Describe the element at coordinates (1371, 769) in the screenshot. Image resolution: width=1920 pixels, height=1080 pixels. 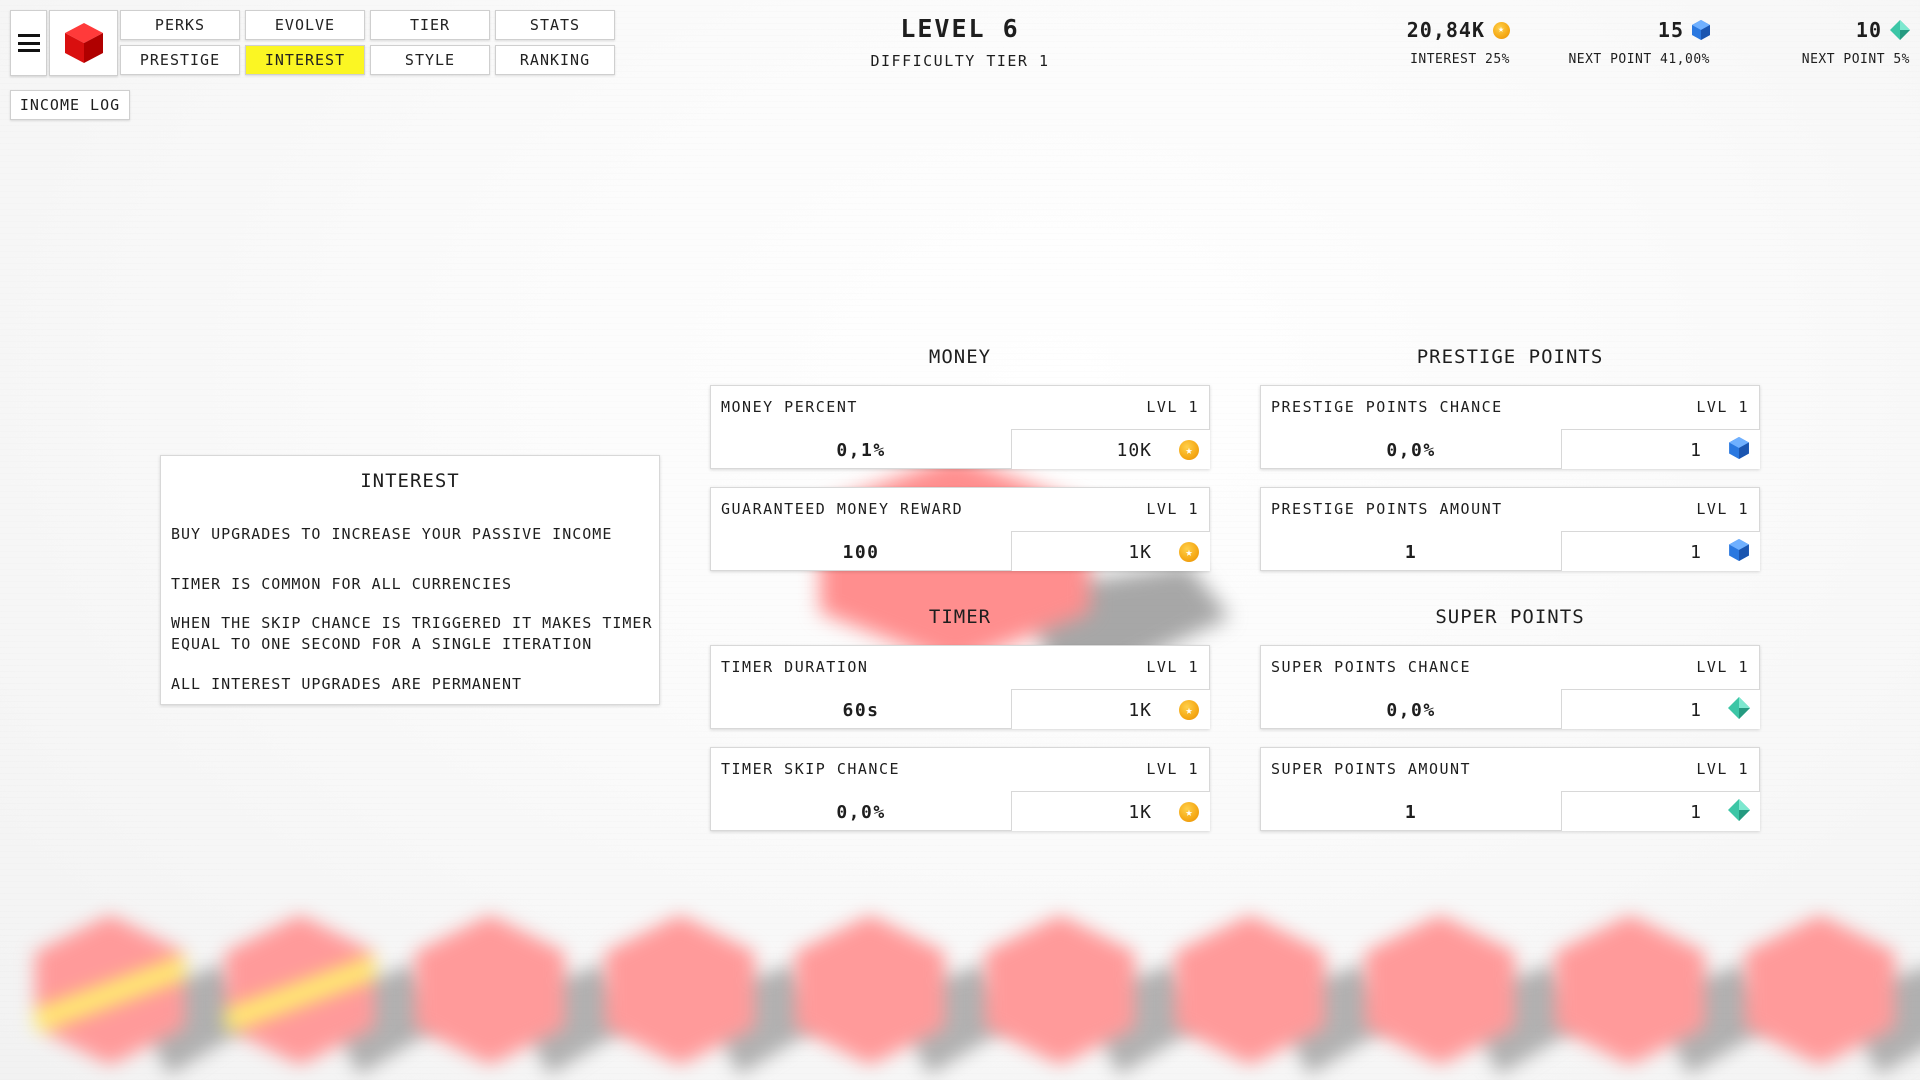
I see `upgrade-name: SUPER POINTS AMOUNT` at that location.